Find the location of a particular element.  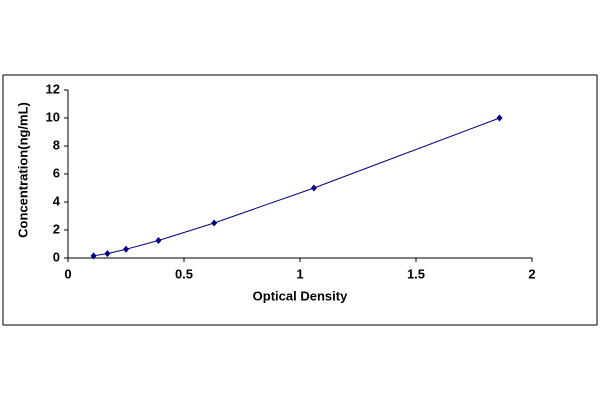

x-tick-label: 0 is located at coordinates (67, 273).